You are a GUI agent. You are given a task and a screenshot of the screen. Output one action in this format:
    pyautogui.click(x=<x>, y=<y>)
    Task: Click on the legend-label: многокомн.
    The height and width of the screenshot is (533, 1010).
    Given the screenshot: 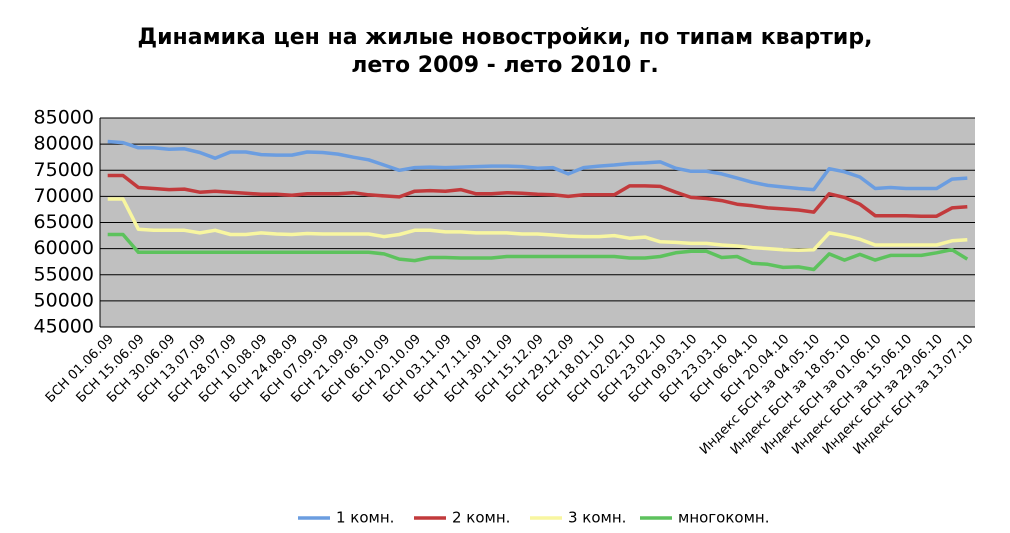 What is the action you would take?
    pyautogui.click(x=724, y=518)
    